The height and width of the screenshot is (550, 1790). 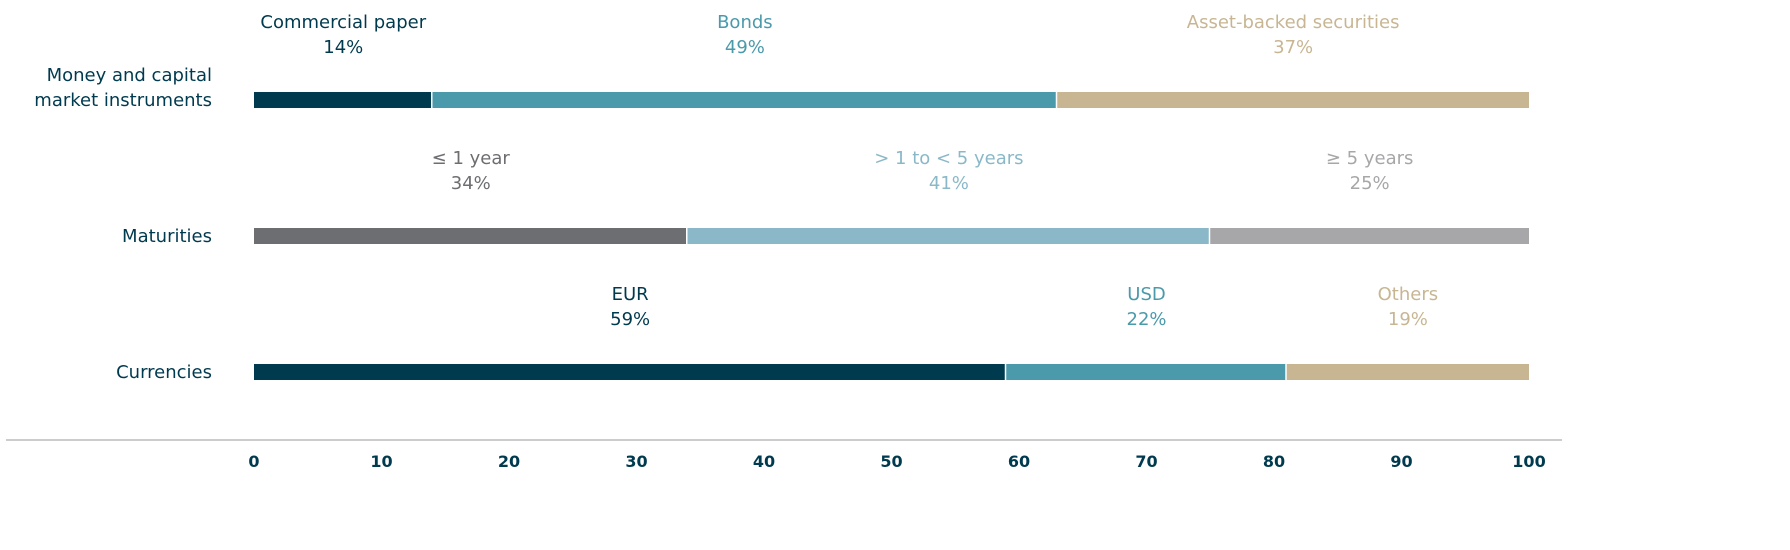 What do you see at coordinates (509, 461) in the screenshot?
I see `x-tick-label: 20` at bounding box center [509, 461].